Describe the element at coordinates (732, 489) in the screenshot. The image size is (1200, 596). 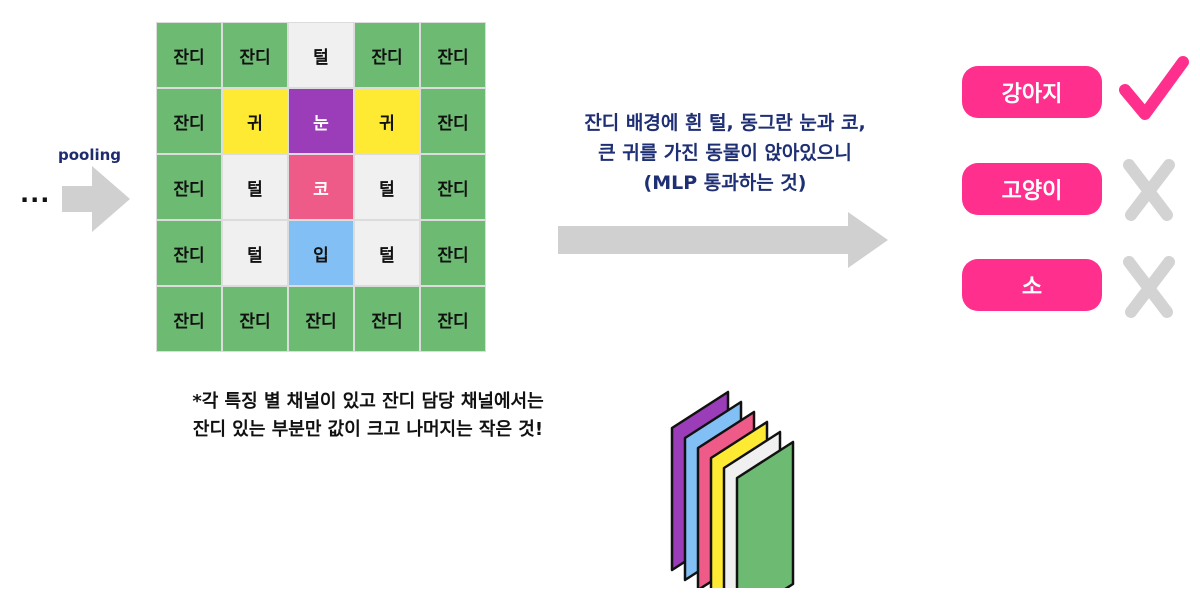
I see `channel-stack-icon` at that location.